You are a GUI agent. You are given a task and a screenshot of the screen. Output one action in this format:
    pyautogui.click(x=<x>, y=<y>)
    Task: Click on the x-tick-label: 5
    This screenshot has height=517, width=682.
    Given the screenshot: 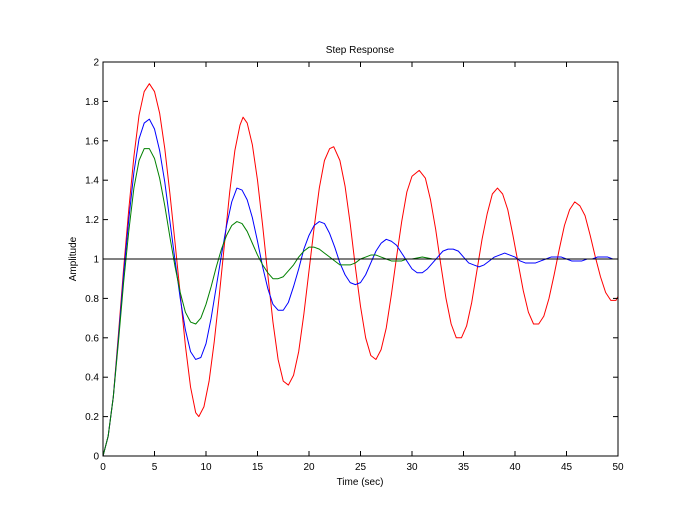 What is the action you would take?
    pyautogui.click(x=155, y=467)
    